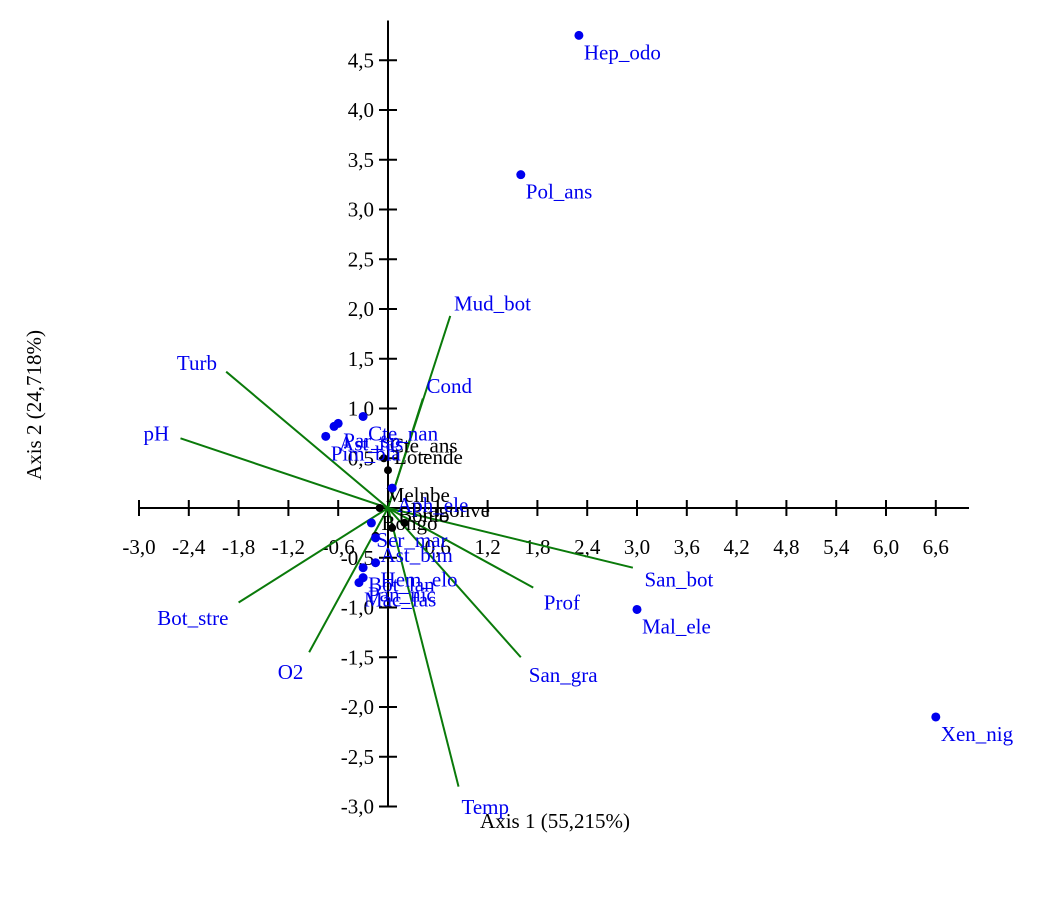  I want to click on y-tick-label: -3,0, so click(357, 807).